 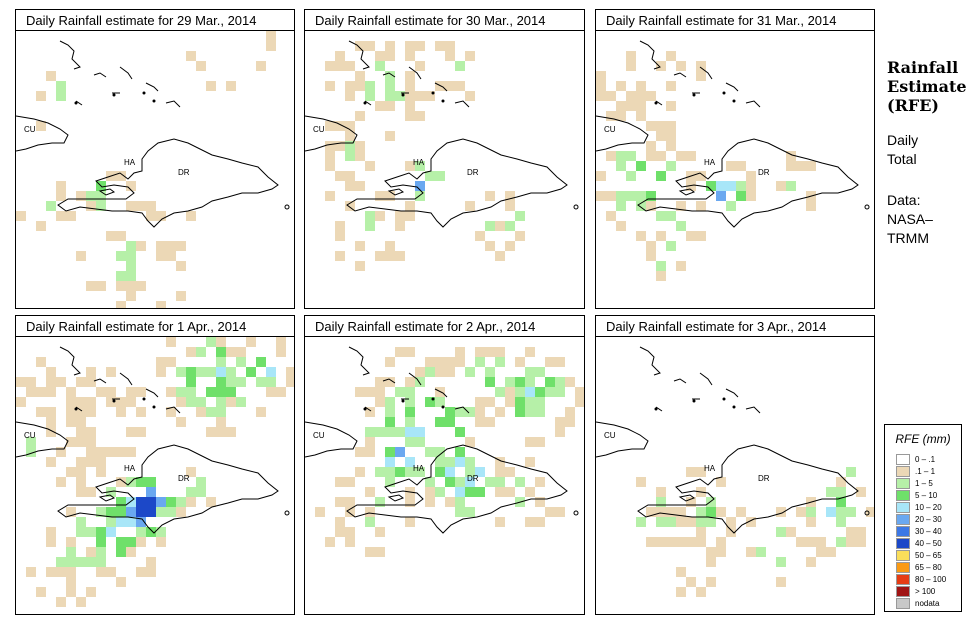 I want to click on rainfall-grid: CU HA DR, so click(x=735, y=471).